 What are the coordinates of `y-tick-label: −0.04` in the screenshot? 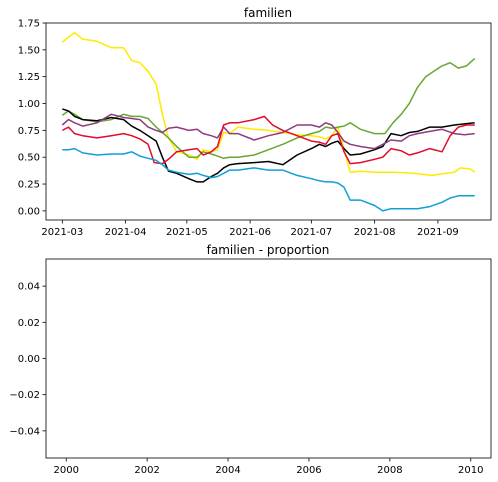 It's located at (24, 431).